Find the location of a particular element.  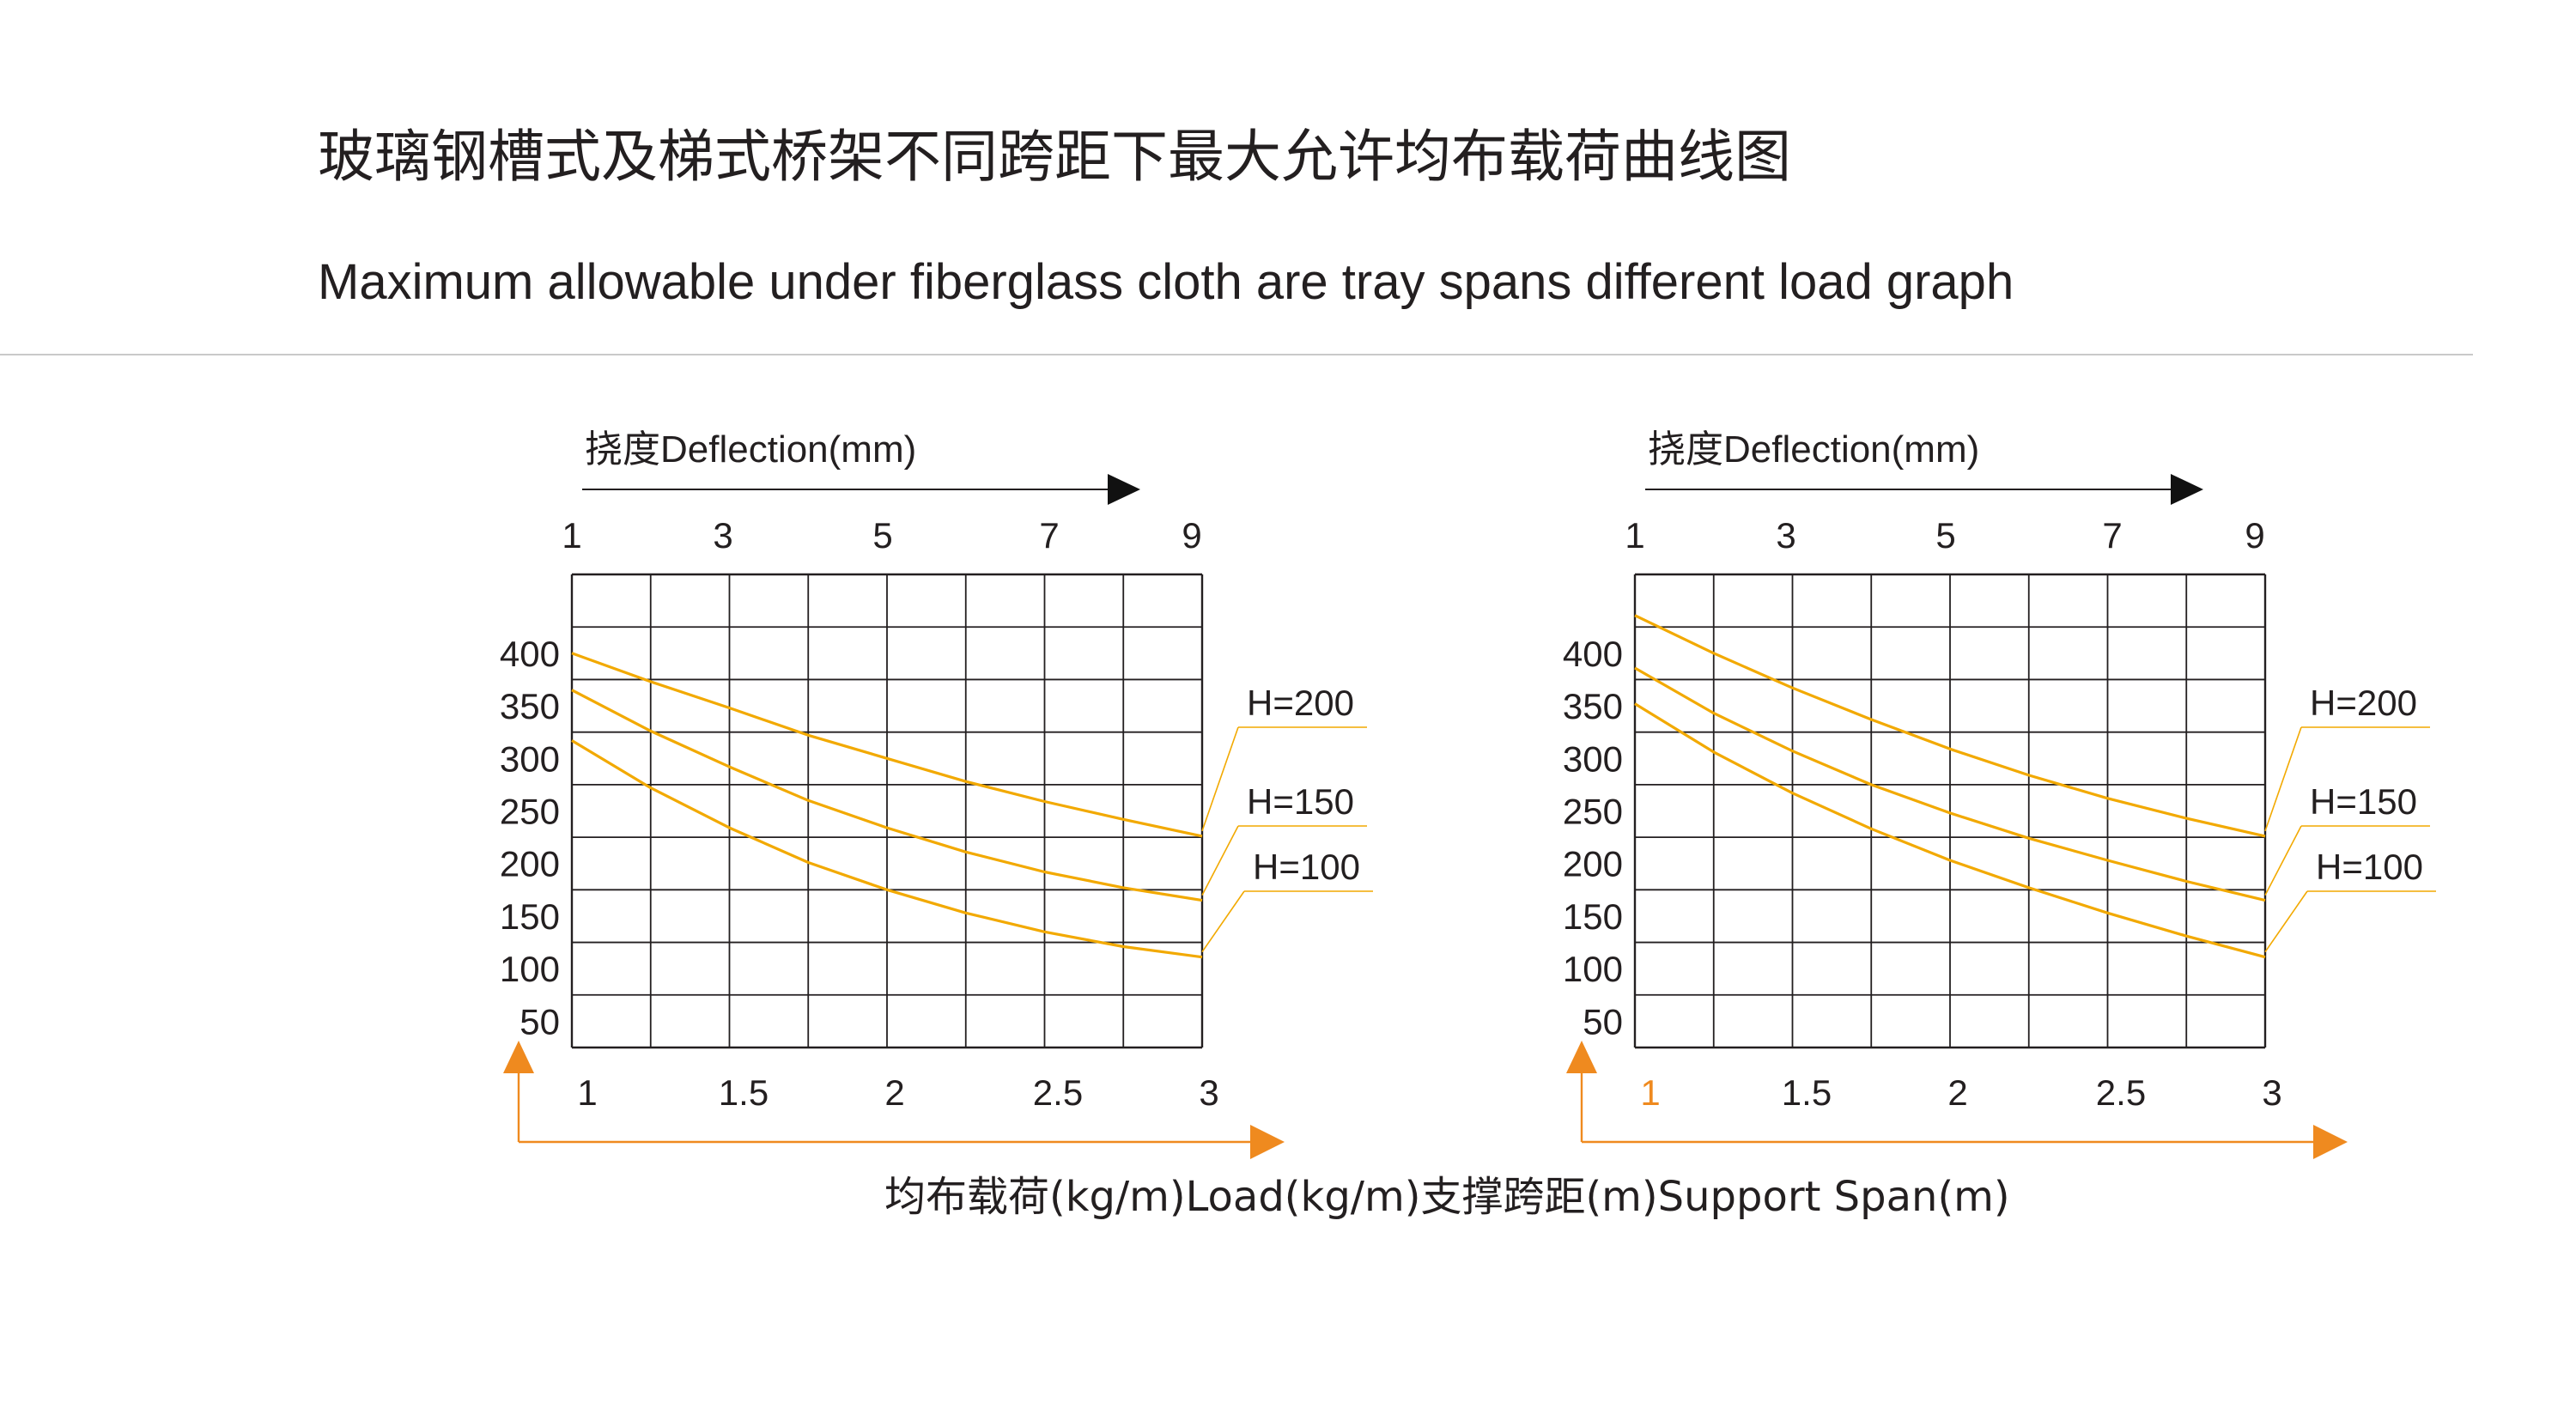

chart1-x-tick-label: 2 is located at coordinates (894, 1092).